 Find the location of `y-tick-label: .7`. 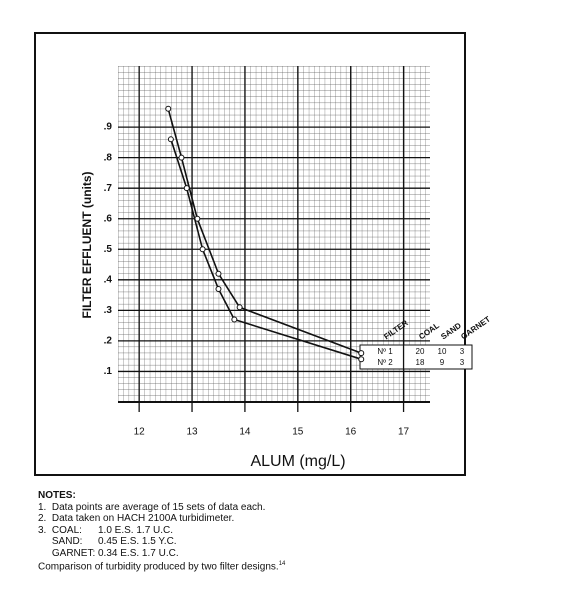

y-tick-label: .7 is located at coordinates (108, 188).